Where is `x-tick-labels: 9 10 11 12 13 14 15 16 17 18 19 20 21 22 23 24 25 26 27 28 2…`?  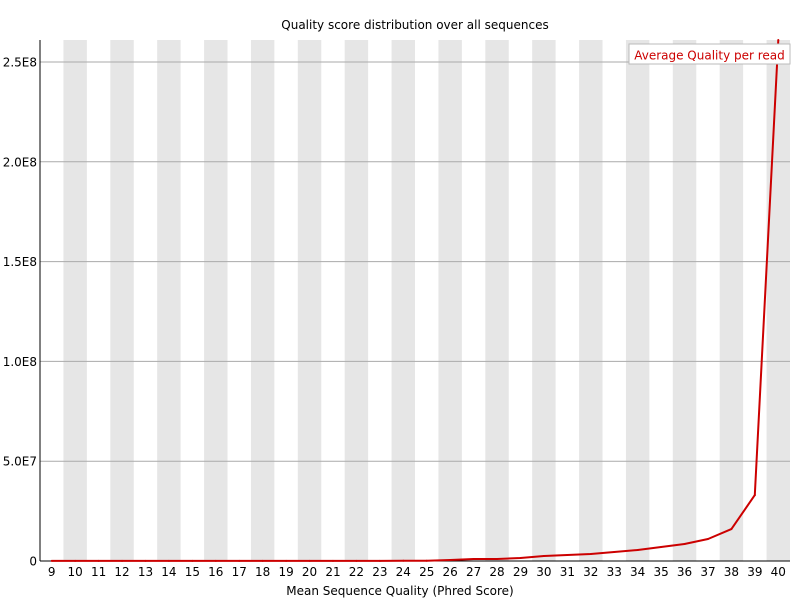 x-tick-labels: 9 10 11 12 13 14 15 16 17 18 19 20 21 22 23 24 25 26 27 28 2… is located at coordinates (417, 572).